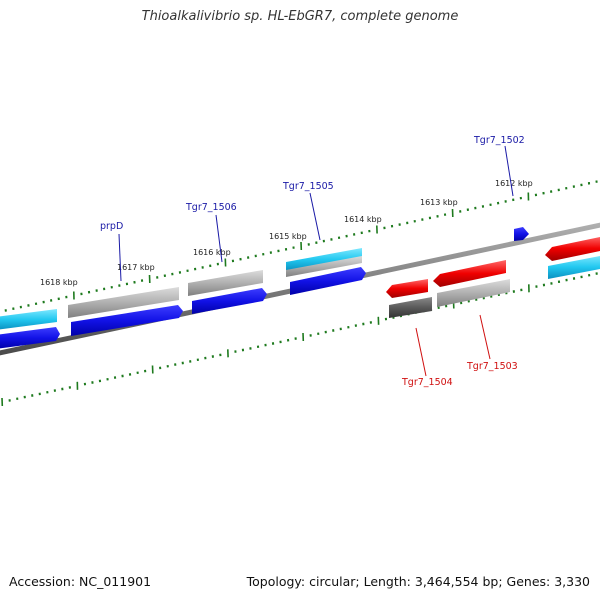 The image size is (600, 600). I want to click on kbp-label: 1613 kbp, so click(439, 202).